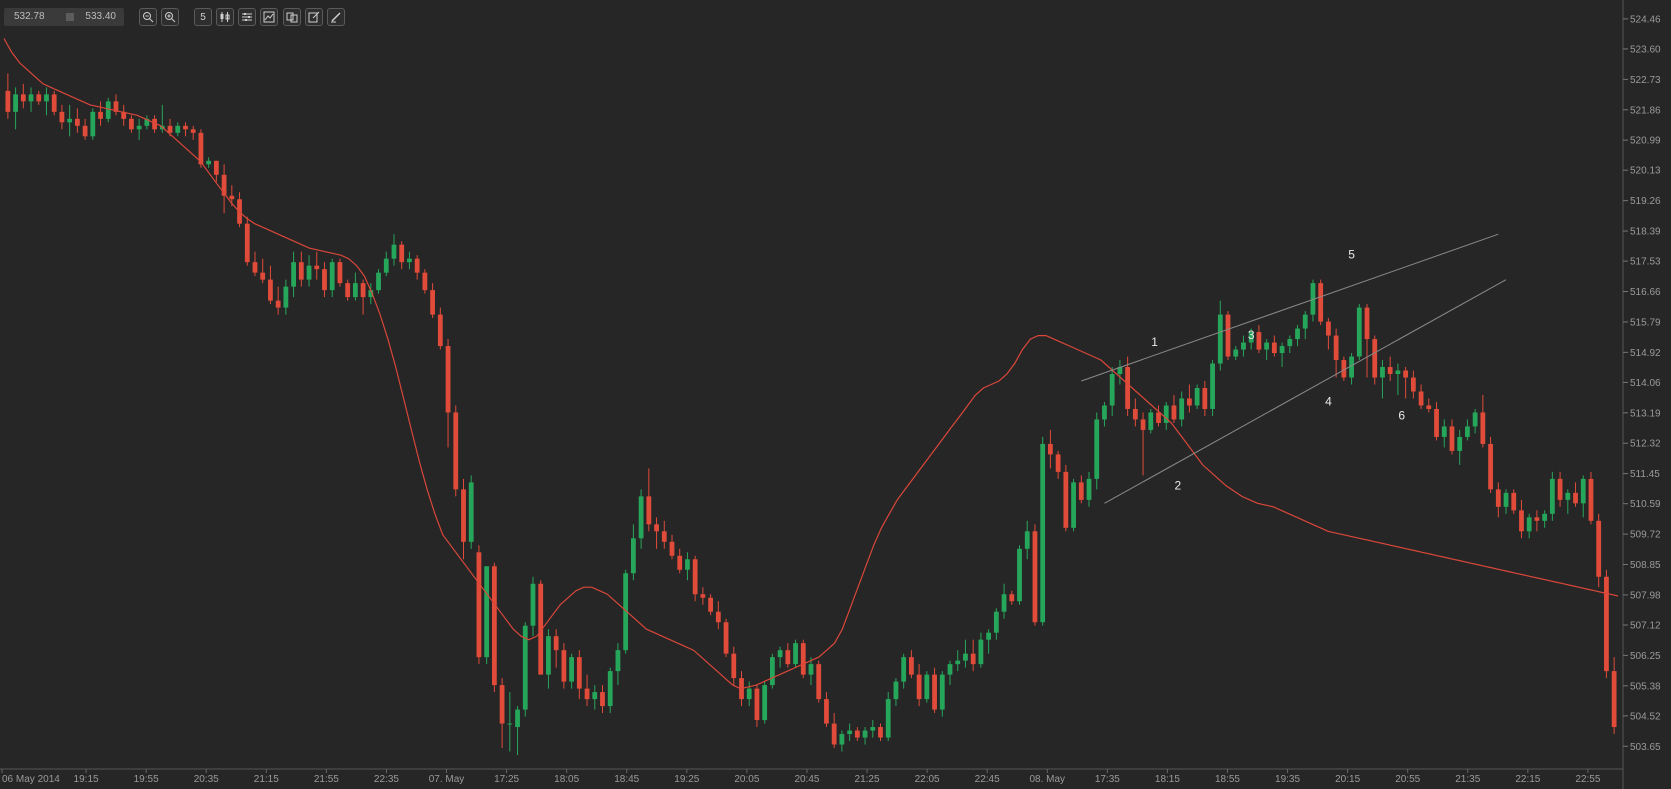 The image size is (1671, 789). Describe the element at coordinates (314, 17) in the screenshot. I see `edit-button` at that location.